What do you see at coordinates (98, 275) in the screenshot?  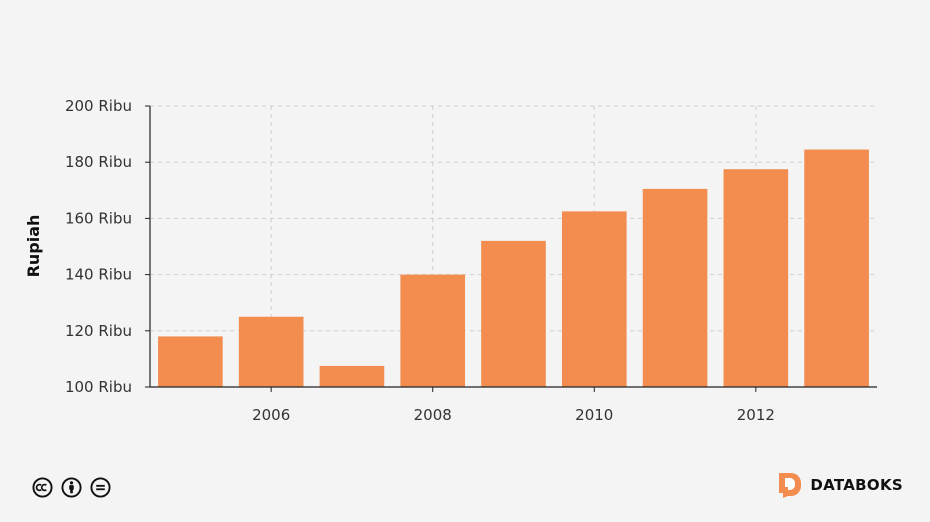 I see `y-tick-label: 140 Ribu` at bounding box center [98, 275].